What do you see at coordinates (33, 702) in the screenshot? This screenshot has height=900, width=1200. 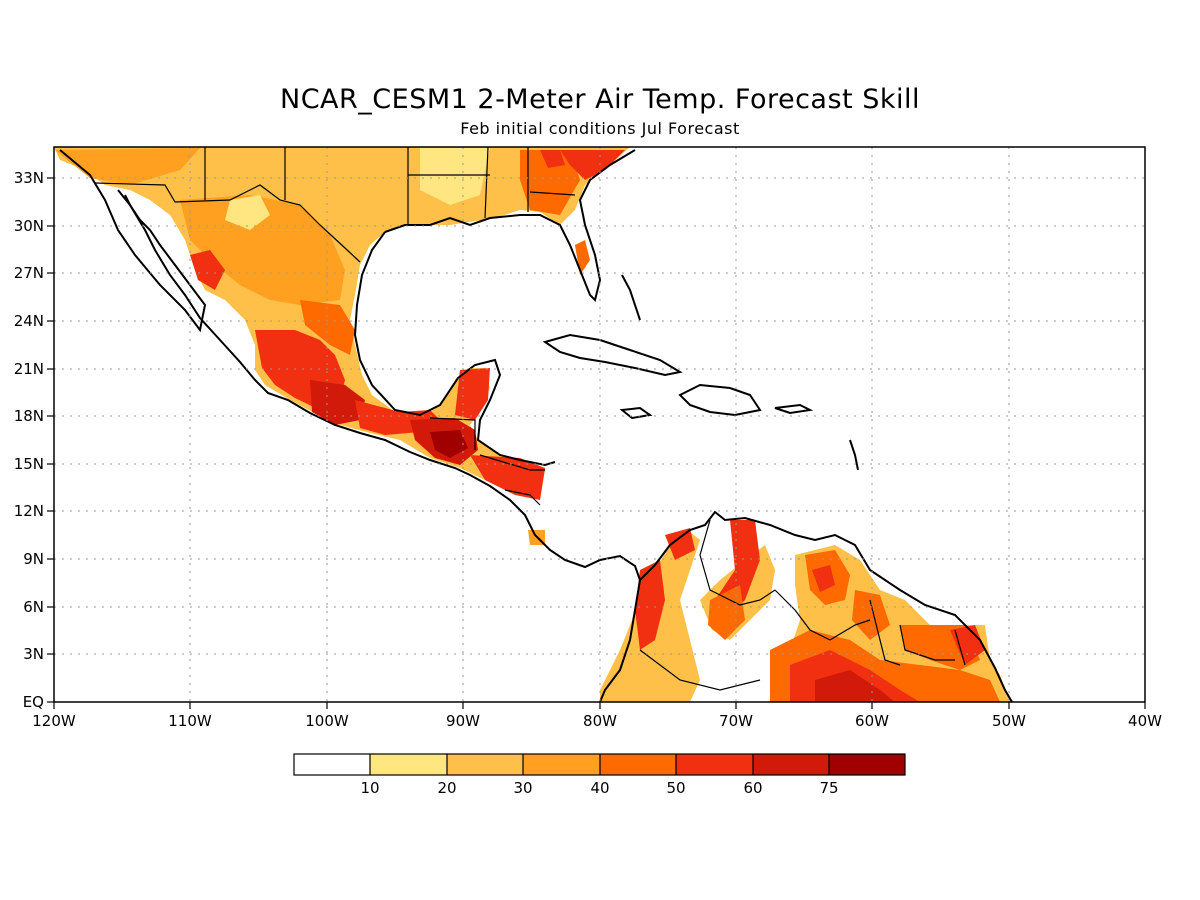 I see `lat-label: EQ` at bounding box center [33, 702].